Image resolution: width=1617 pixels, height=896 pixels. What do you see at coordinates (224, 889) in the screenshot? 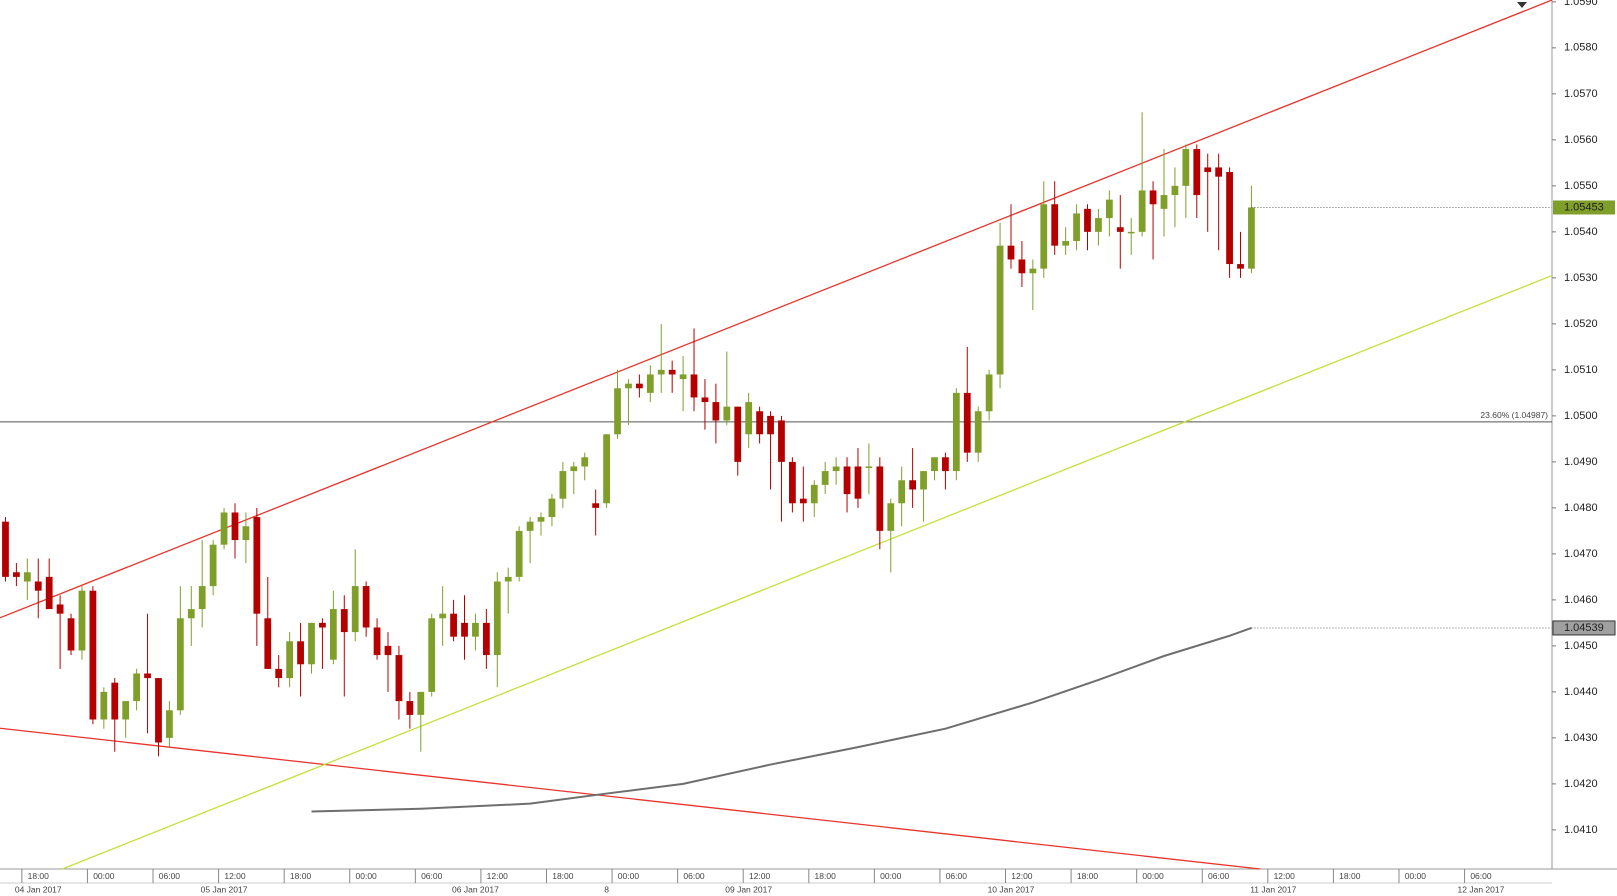
I see `date-tick-label: 05 Jan 2017` at bounding box center [224, 889].